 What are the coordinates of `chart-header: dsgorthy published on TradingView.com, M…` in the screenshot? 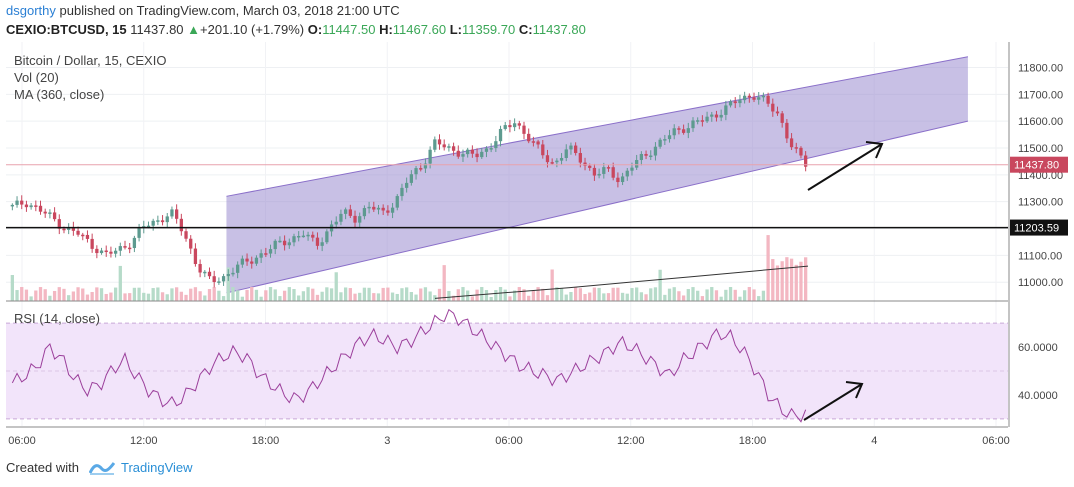 It's located at (537, 21).